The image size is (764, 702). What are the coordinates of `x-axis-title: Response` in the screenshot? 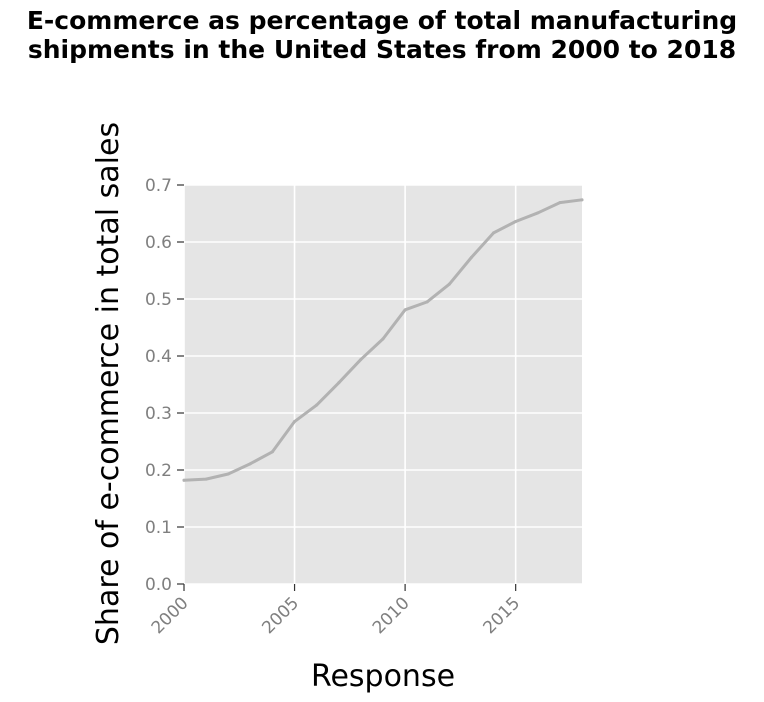 It's located at (383, 676).